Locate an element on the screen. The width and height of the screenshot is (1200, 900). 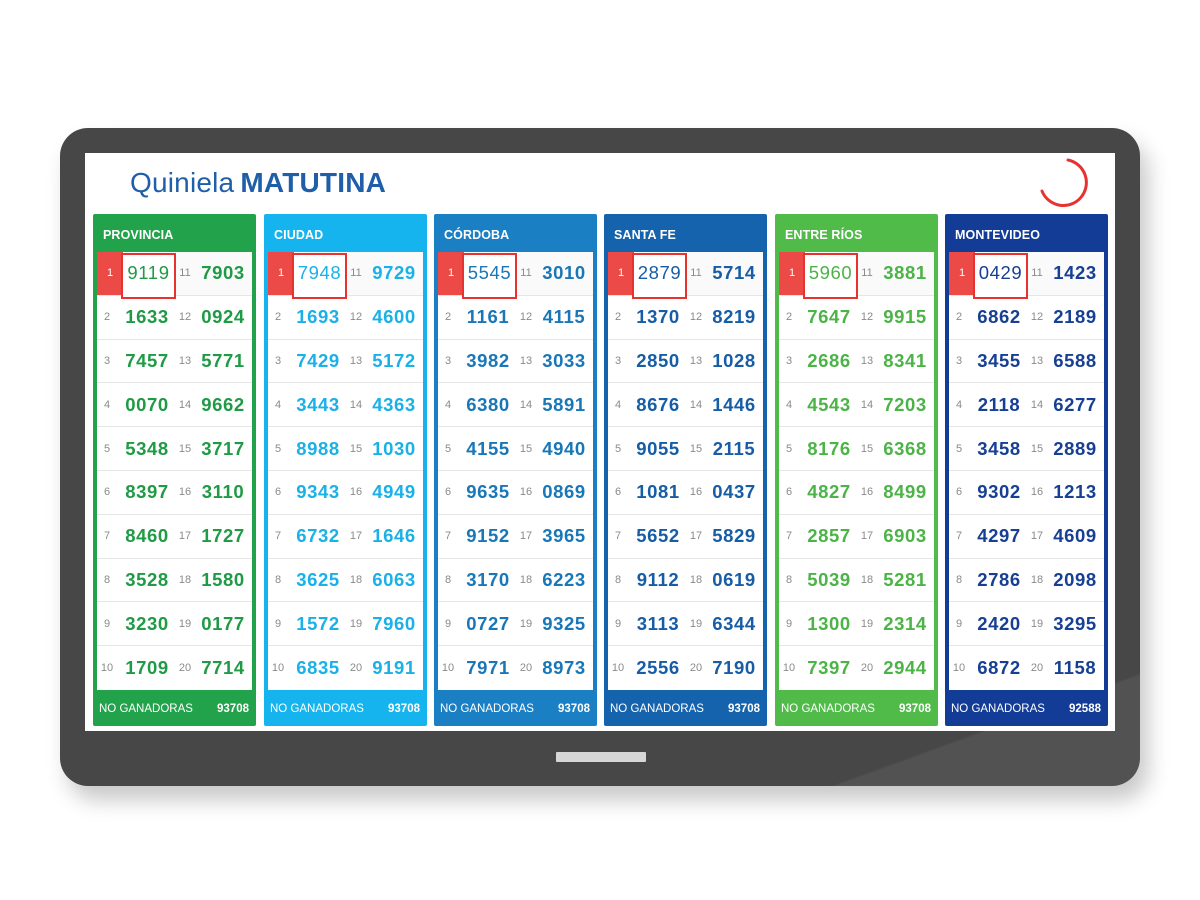
drawn-number: 3458 is located at coordinates (999, 448).